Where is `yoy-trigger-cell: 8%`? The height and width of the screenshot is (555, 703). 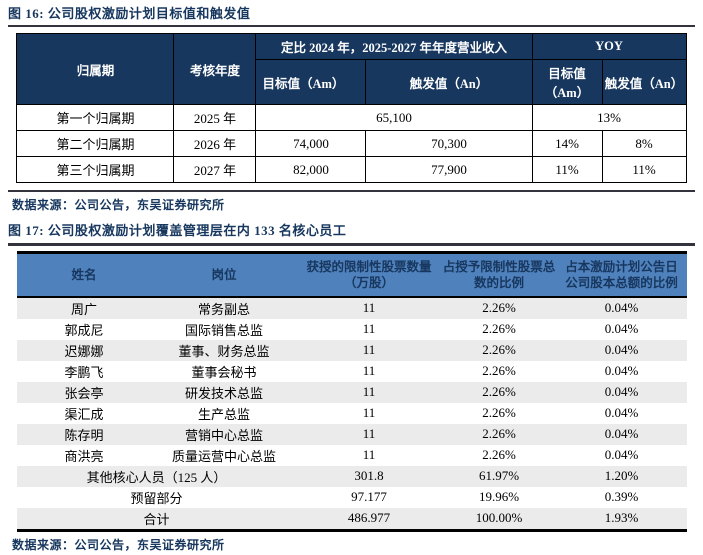 yoy-trigger-cell: 8% is located at coordinates (644, 143).